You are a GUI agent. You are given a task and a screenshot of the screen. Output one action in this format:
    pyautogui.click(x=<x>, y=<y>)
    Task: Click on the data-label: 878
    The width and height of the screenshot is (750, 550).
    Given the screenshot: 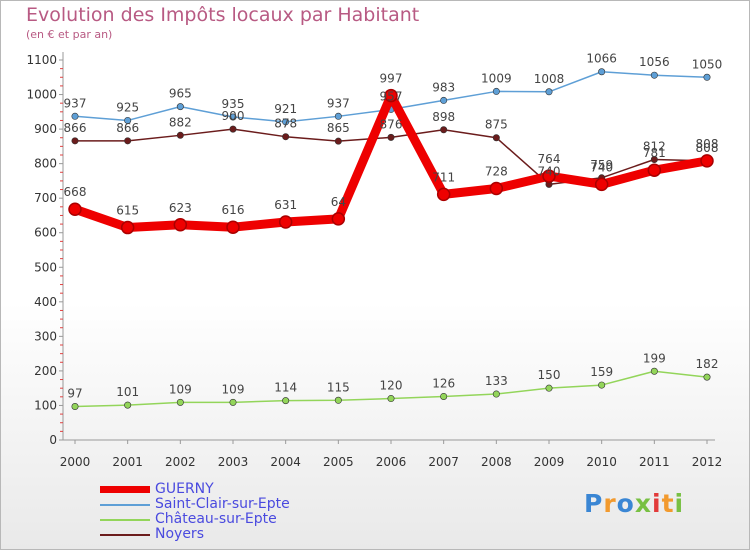 What is the action you would take?
    pyautogui.click(x=285, y=124)
    